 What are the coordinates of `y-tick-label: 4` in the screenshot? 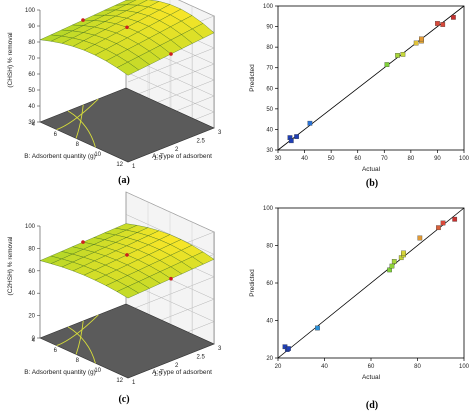 It's located at (34, 341).